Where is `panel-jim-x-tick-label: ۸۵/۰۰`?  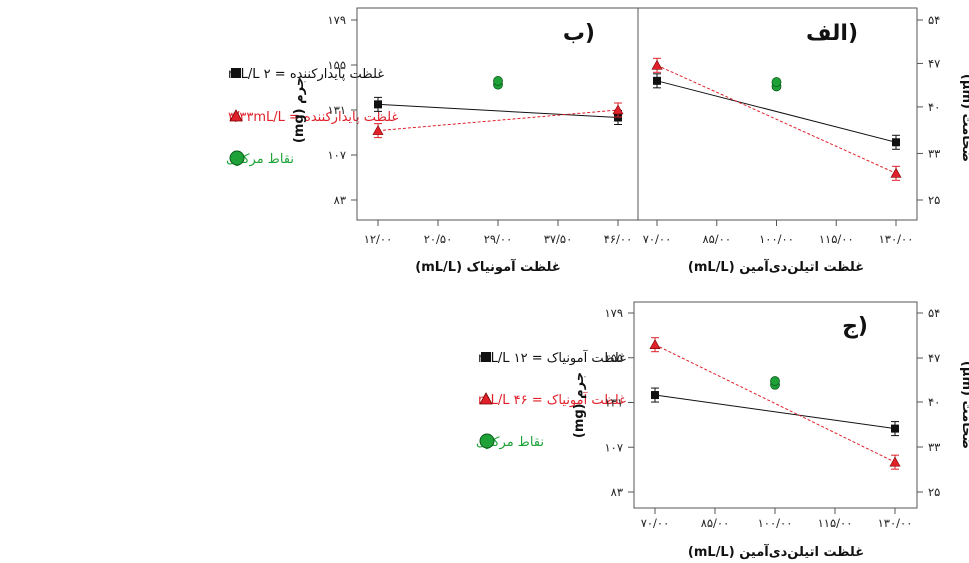 panel-jim-x-tick-label: ۸۵/۰۰ is located at coordinates (715, 523).